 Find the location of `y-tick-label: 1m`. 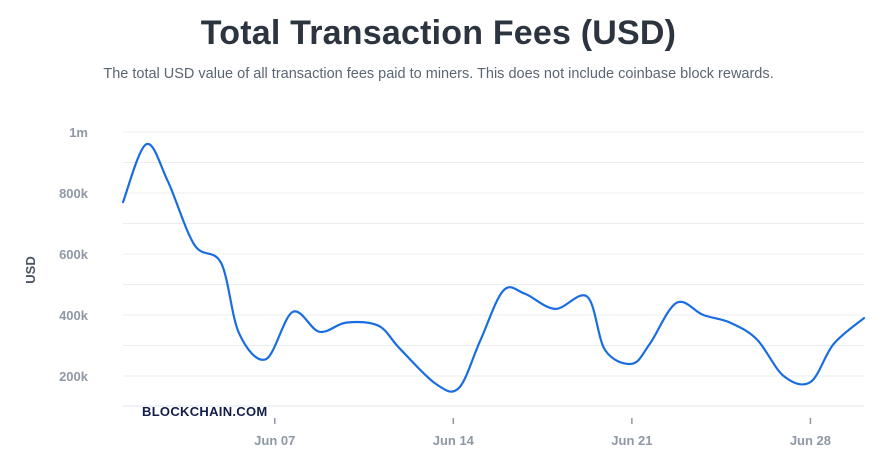

y-tick-label: 1m is located at coordinates (78, 132).